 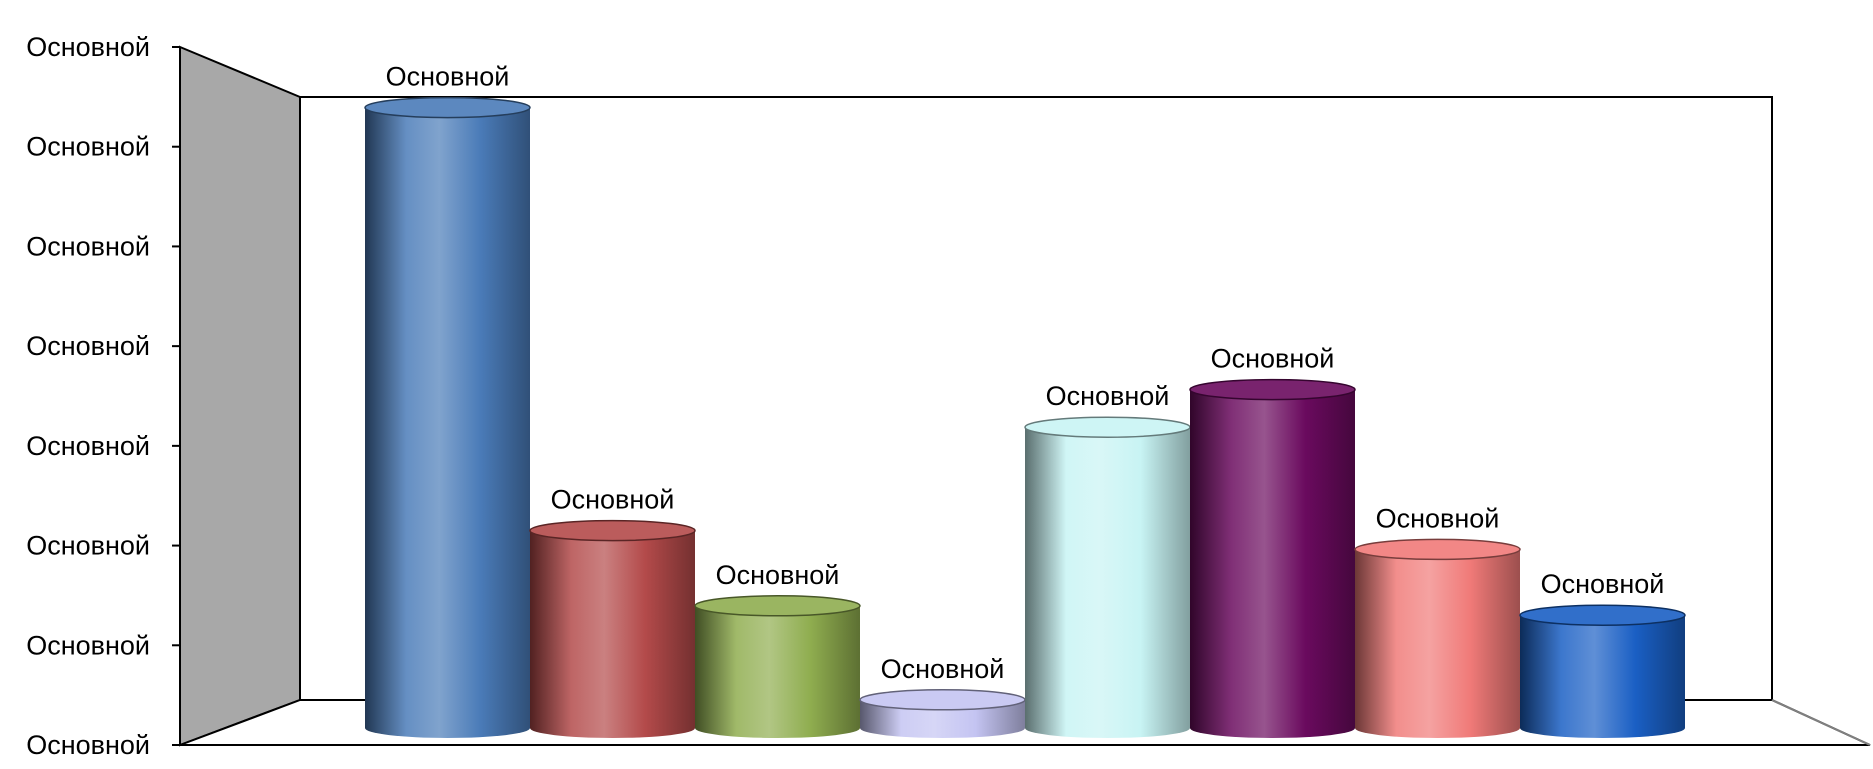 I want to click on chart-left-wall, so click(x=240, y=396).